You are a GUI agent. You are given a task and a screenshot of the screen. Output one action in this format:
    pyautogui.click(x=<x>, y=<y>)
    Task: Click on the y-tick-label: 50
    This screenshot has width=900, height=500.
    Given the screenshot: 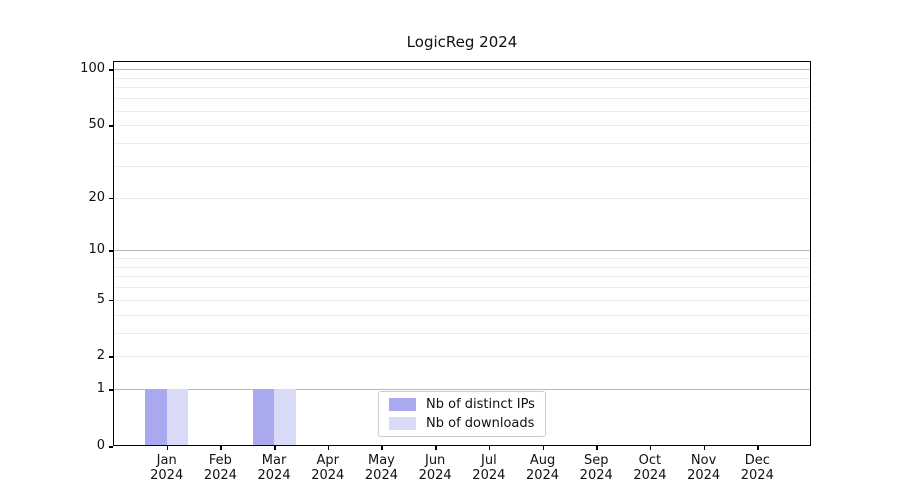 What is the action you would take?
    pyautogui.click(x=96, y=125)
    